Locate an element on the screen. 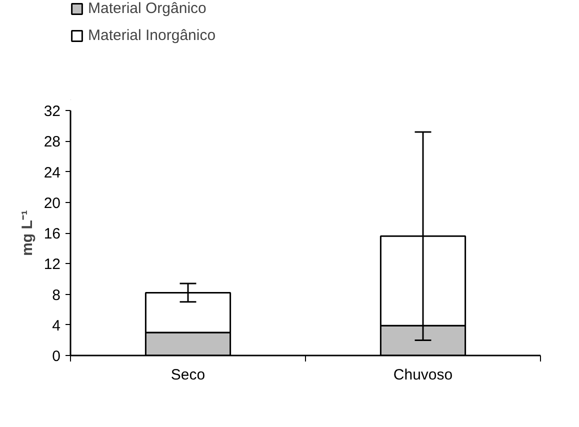 This screenshot has width=579, height=427. x-tick-label: Seco is located at coordinates (188, 375).